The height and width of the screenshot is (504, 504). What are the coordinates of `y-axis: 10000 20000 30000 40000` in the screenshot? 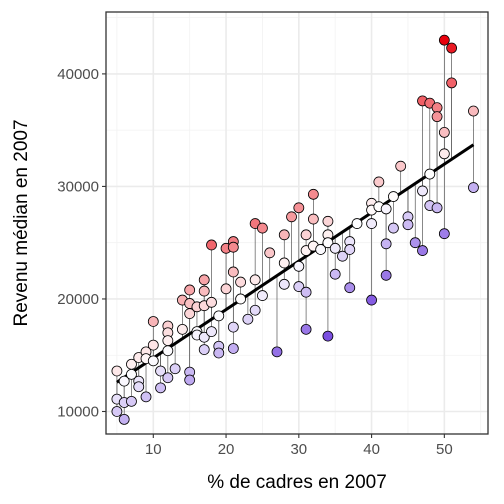 It's located at (81, 243).